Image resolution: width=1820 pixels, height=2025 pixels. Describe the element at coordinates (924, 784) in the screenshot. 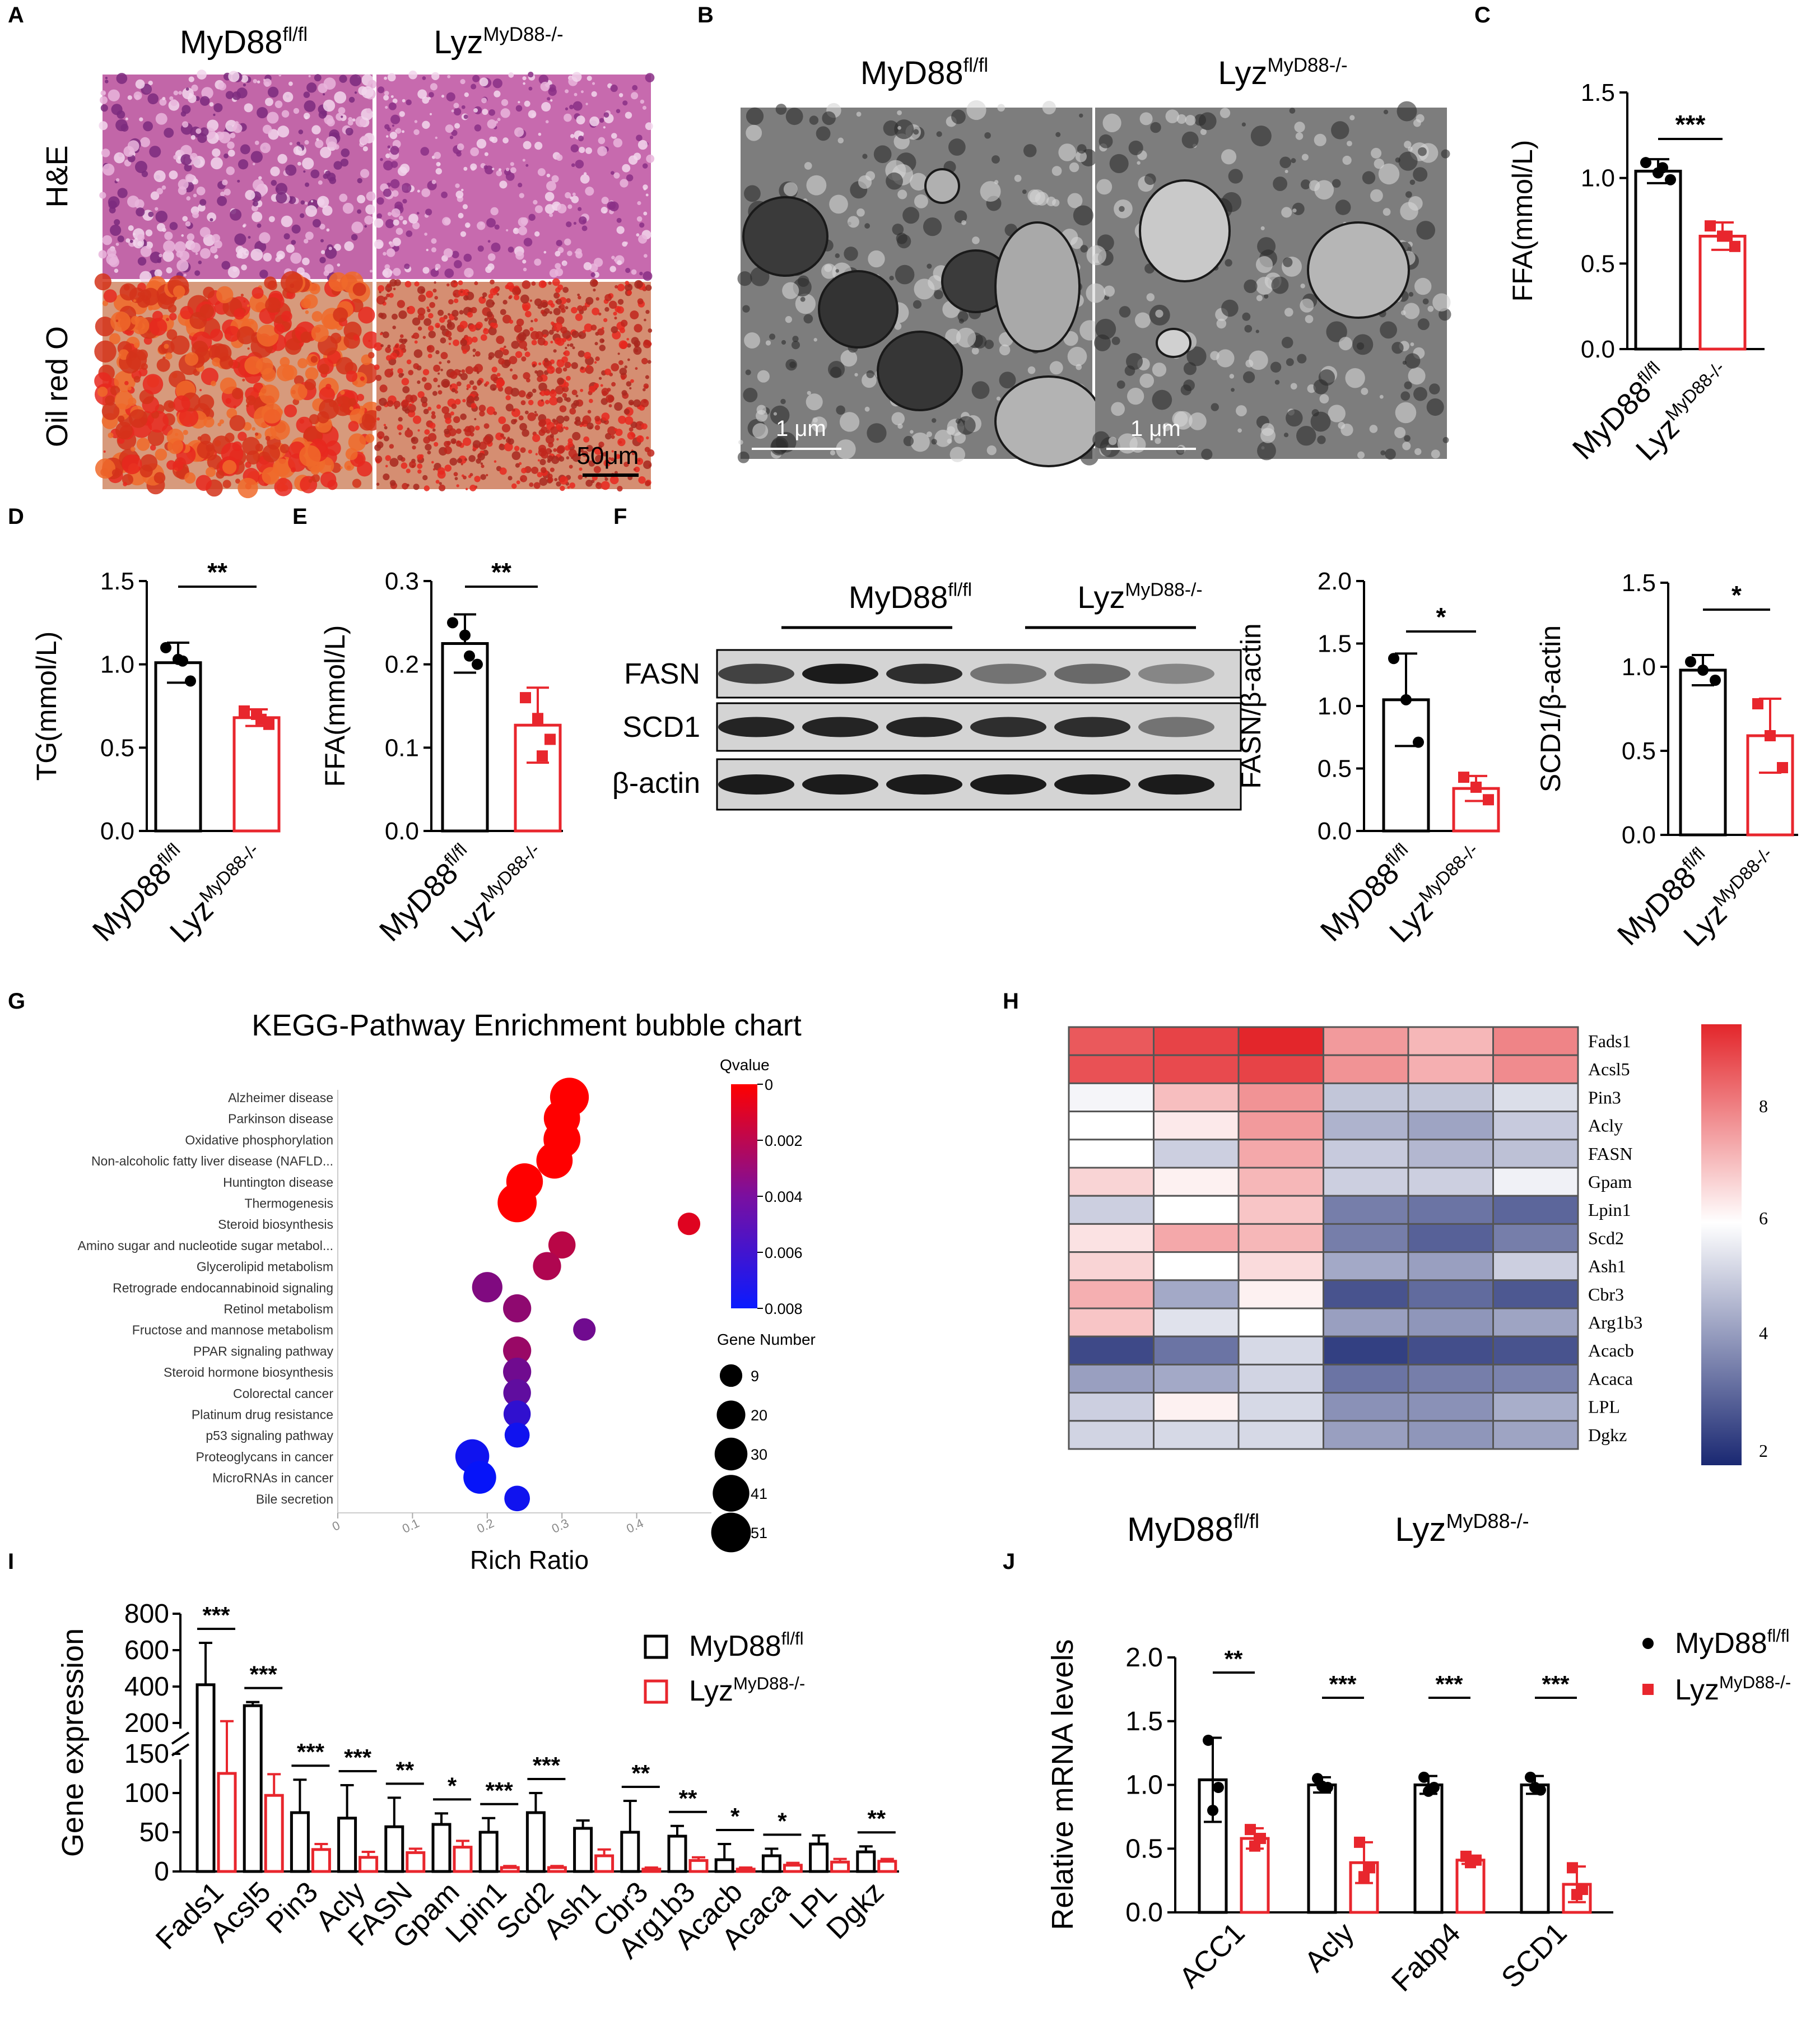

I see `blot-band` at that location.